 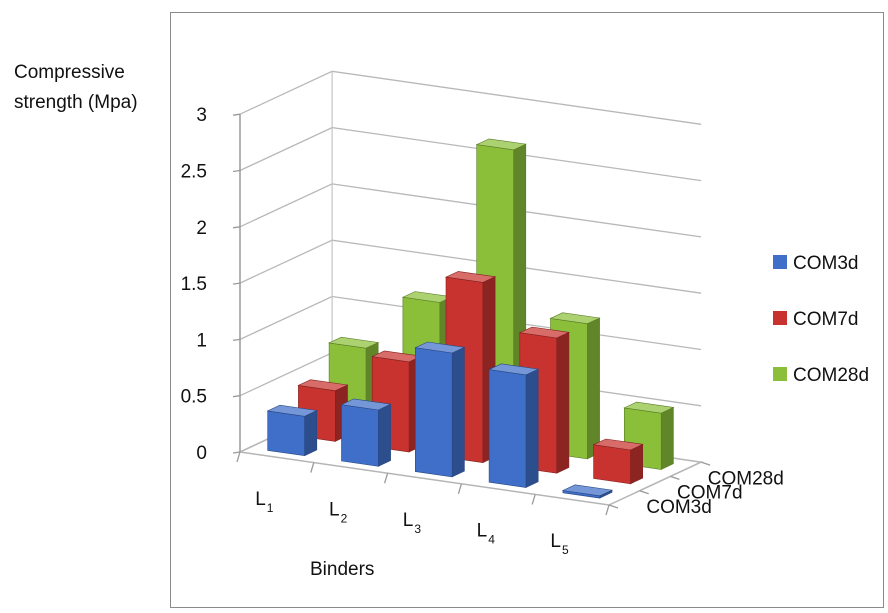 I want to click on bar-COM7d-L5, so click(x=618, y=461).